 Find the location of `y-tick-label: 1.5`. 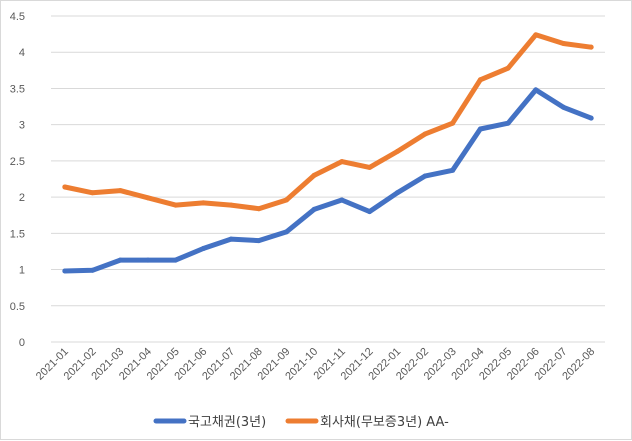

y-tick-label: 1.5 is located at coordinates (17, 234).